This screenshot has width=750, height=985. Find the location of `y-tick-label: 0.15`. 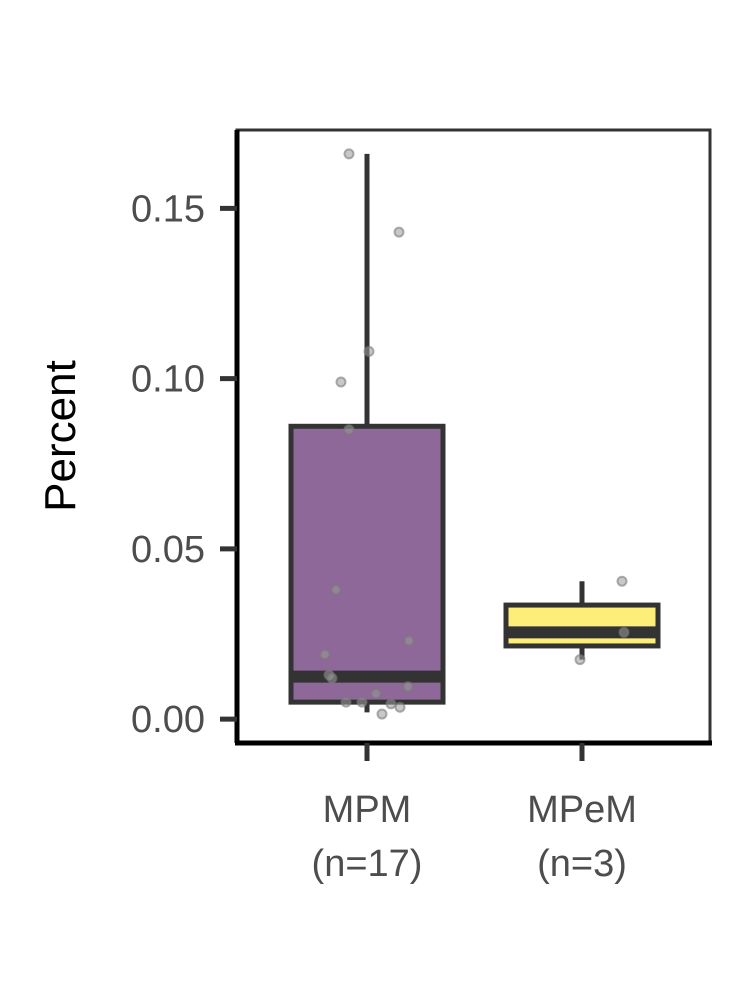

y-tick-label: 0.15 is located at coordinates (168, 209).